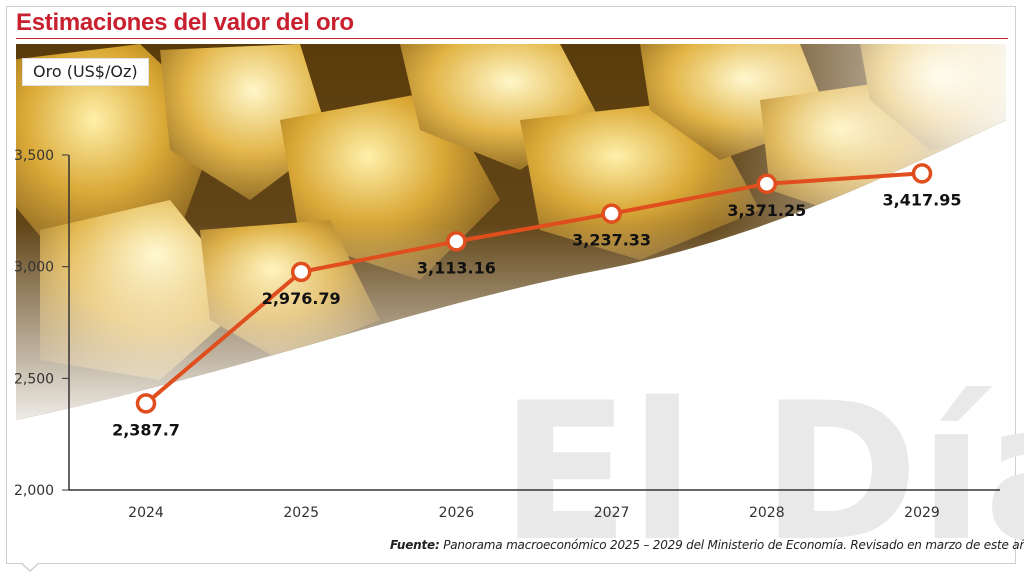 The image size is (1024, 577). Describe the element at coordinates (512, 38) in the screenshot. I see `title-divider` at that location.